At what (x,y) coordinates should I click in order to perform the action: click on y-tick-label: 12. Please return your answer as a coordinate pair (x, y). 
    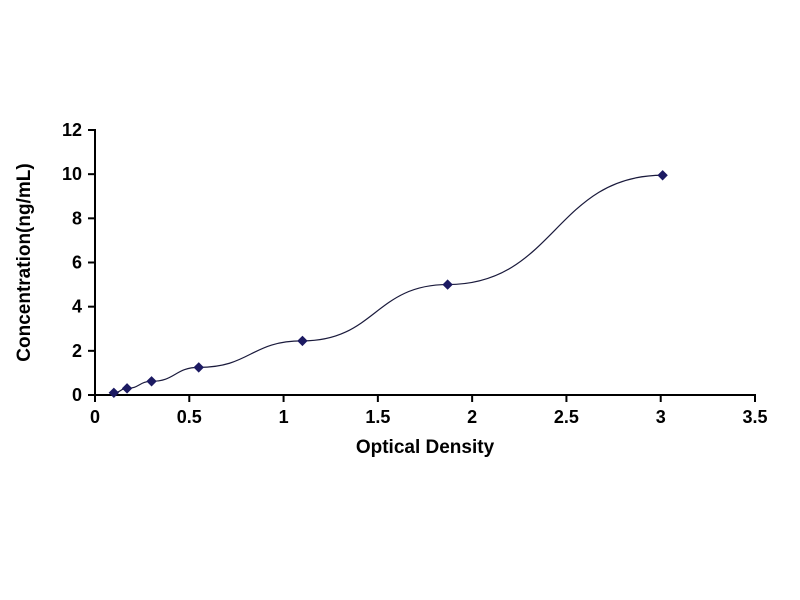
    Looking at the image, I should click on (72, 130).